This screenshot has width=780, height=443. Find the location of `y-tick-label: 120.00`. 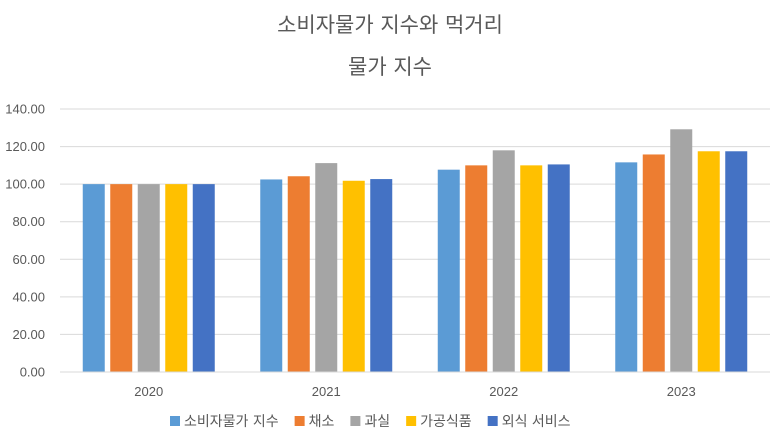

y-tick-label: 120.00 is located at coordinates (25, 146).